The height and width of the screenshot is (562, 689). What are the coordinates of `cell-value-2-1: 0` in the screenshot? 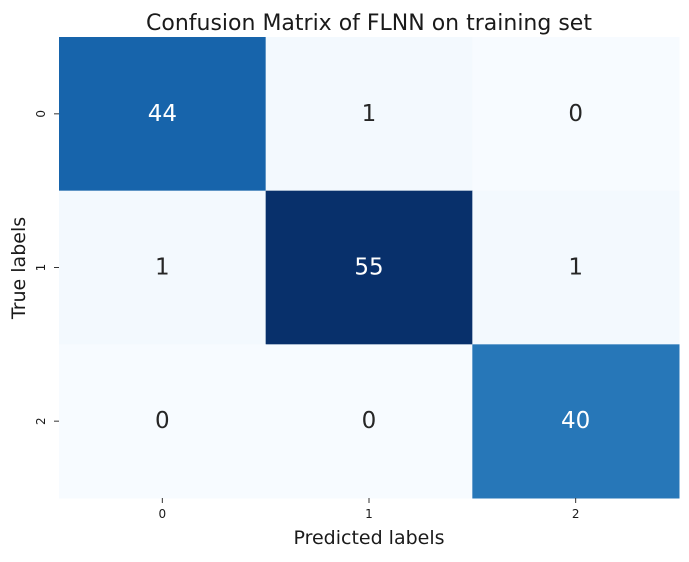 It's located at (369, 421).